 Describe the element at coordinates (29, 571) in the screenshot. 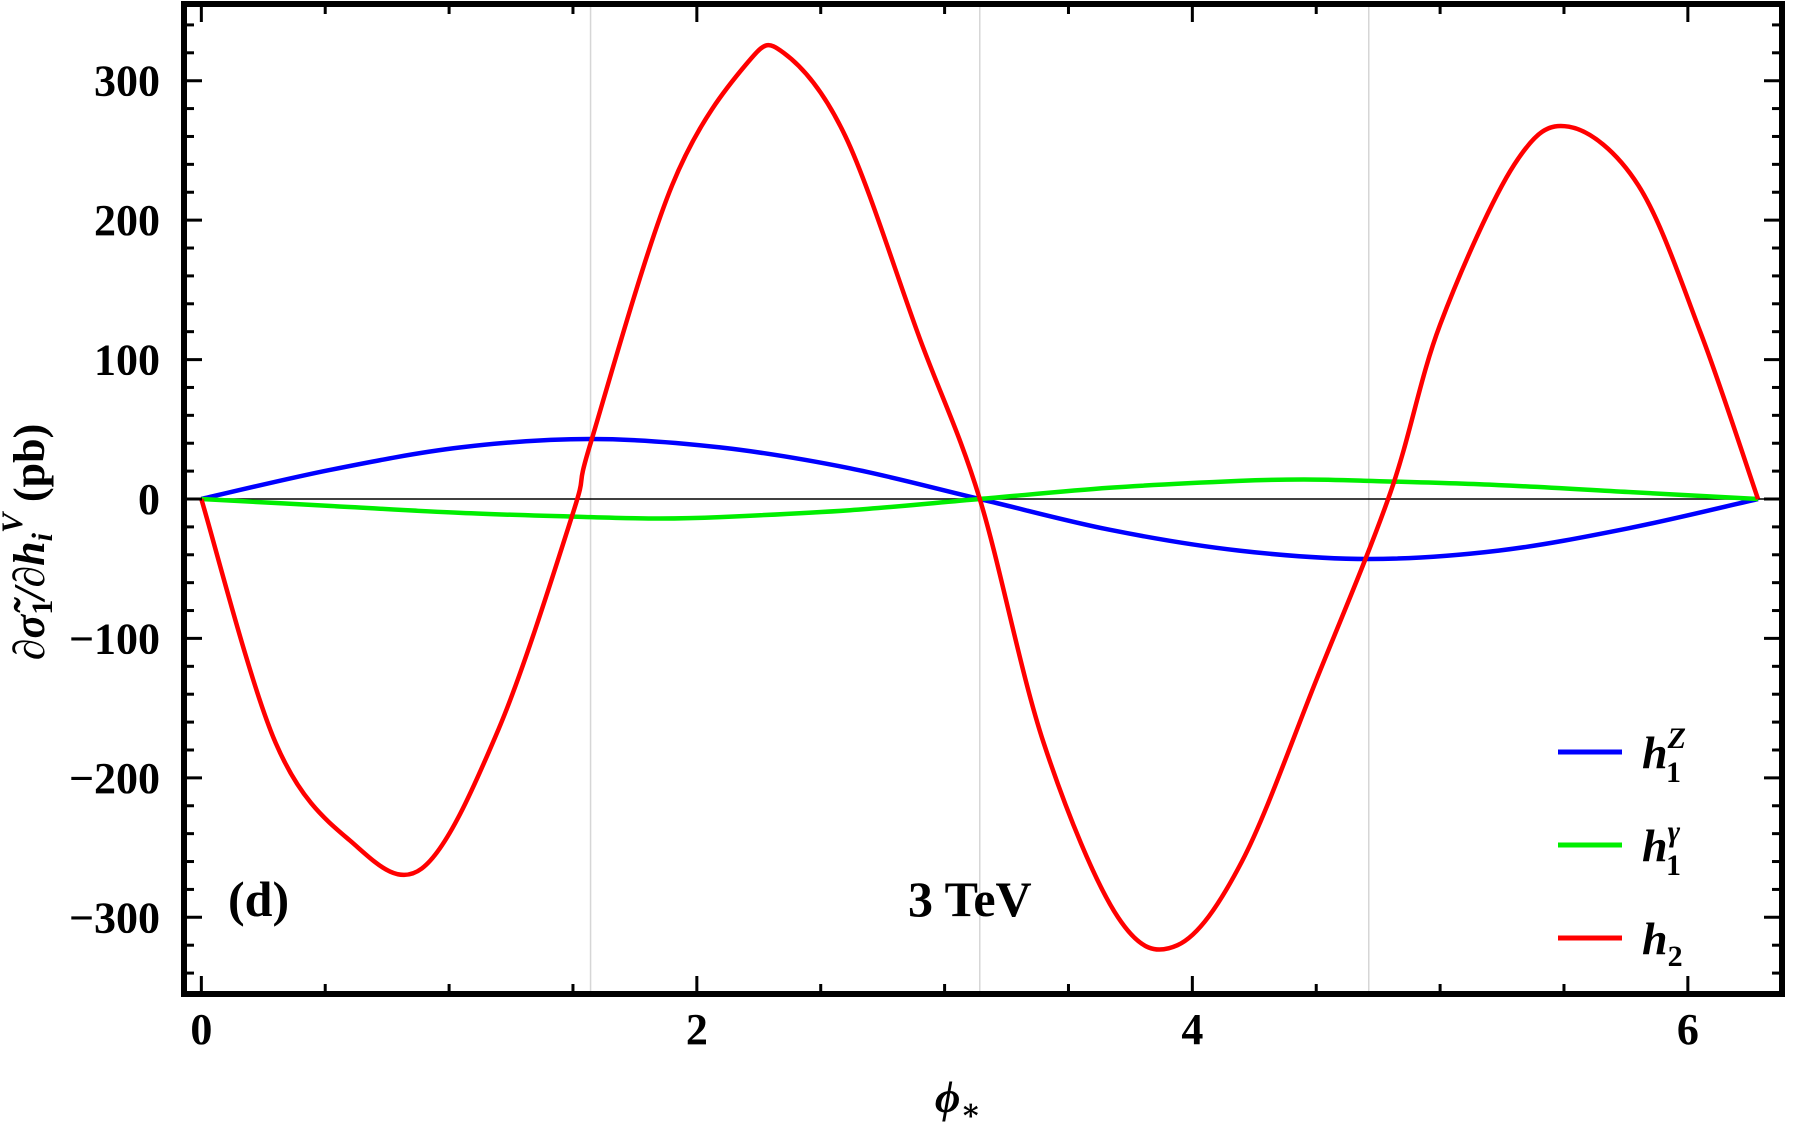

I see `y-axis-title-mid: /∂h` at that location.